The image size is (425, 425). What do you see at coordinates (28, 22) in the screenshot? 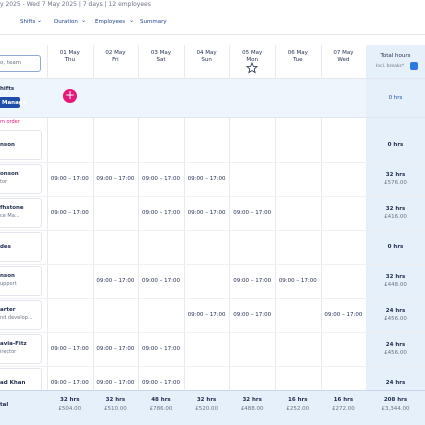
I see `tab: Shifts` at bounding box center [28, 22].